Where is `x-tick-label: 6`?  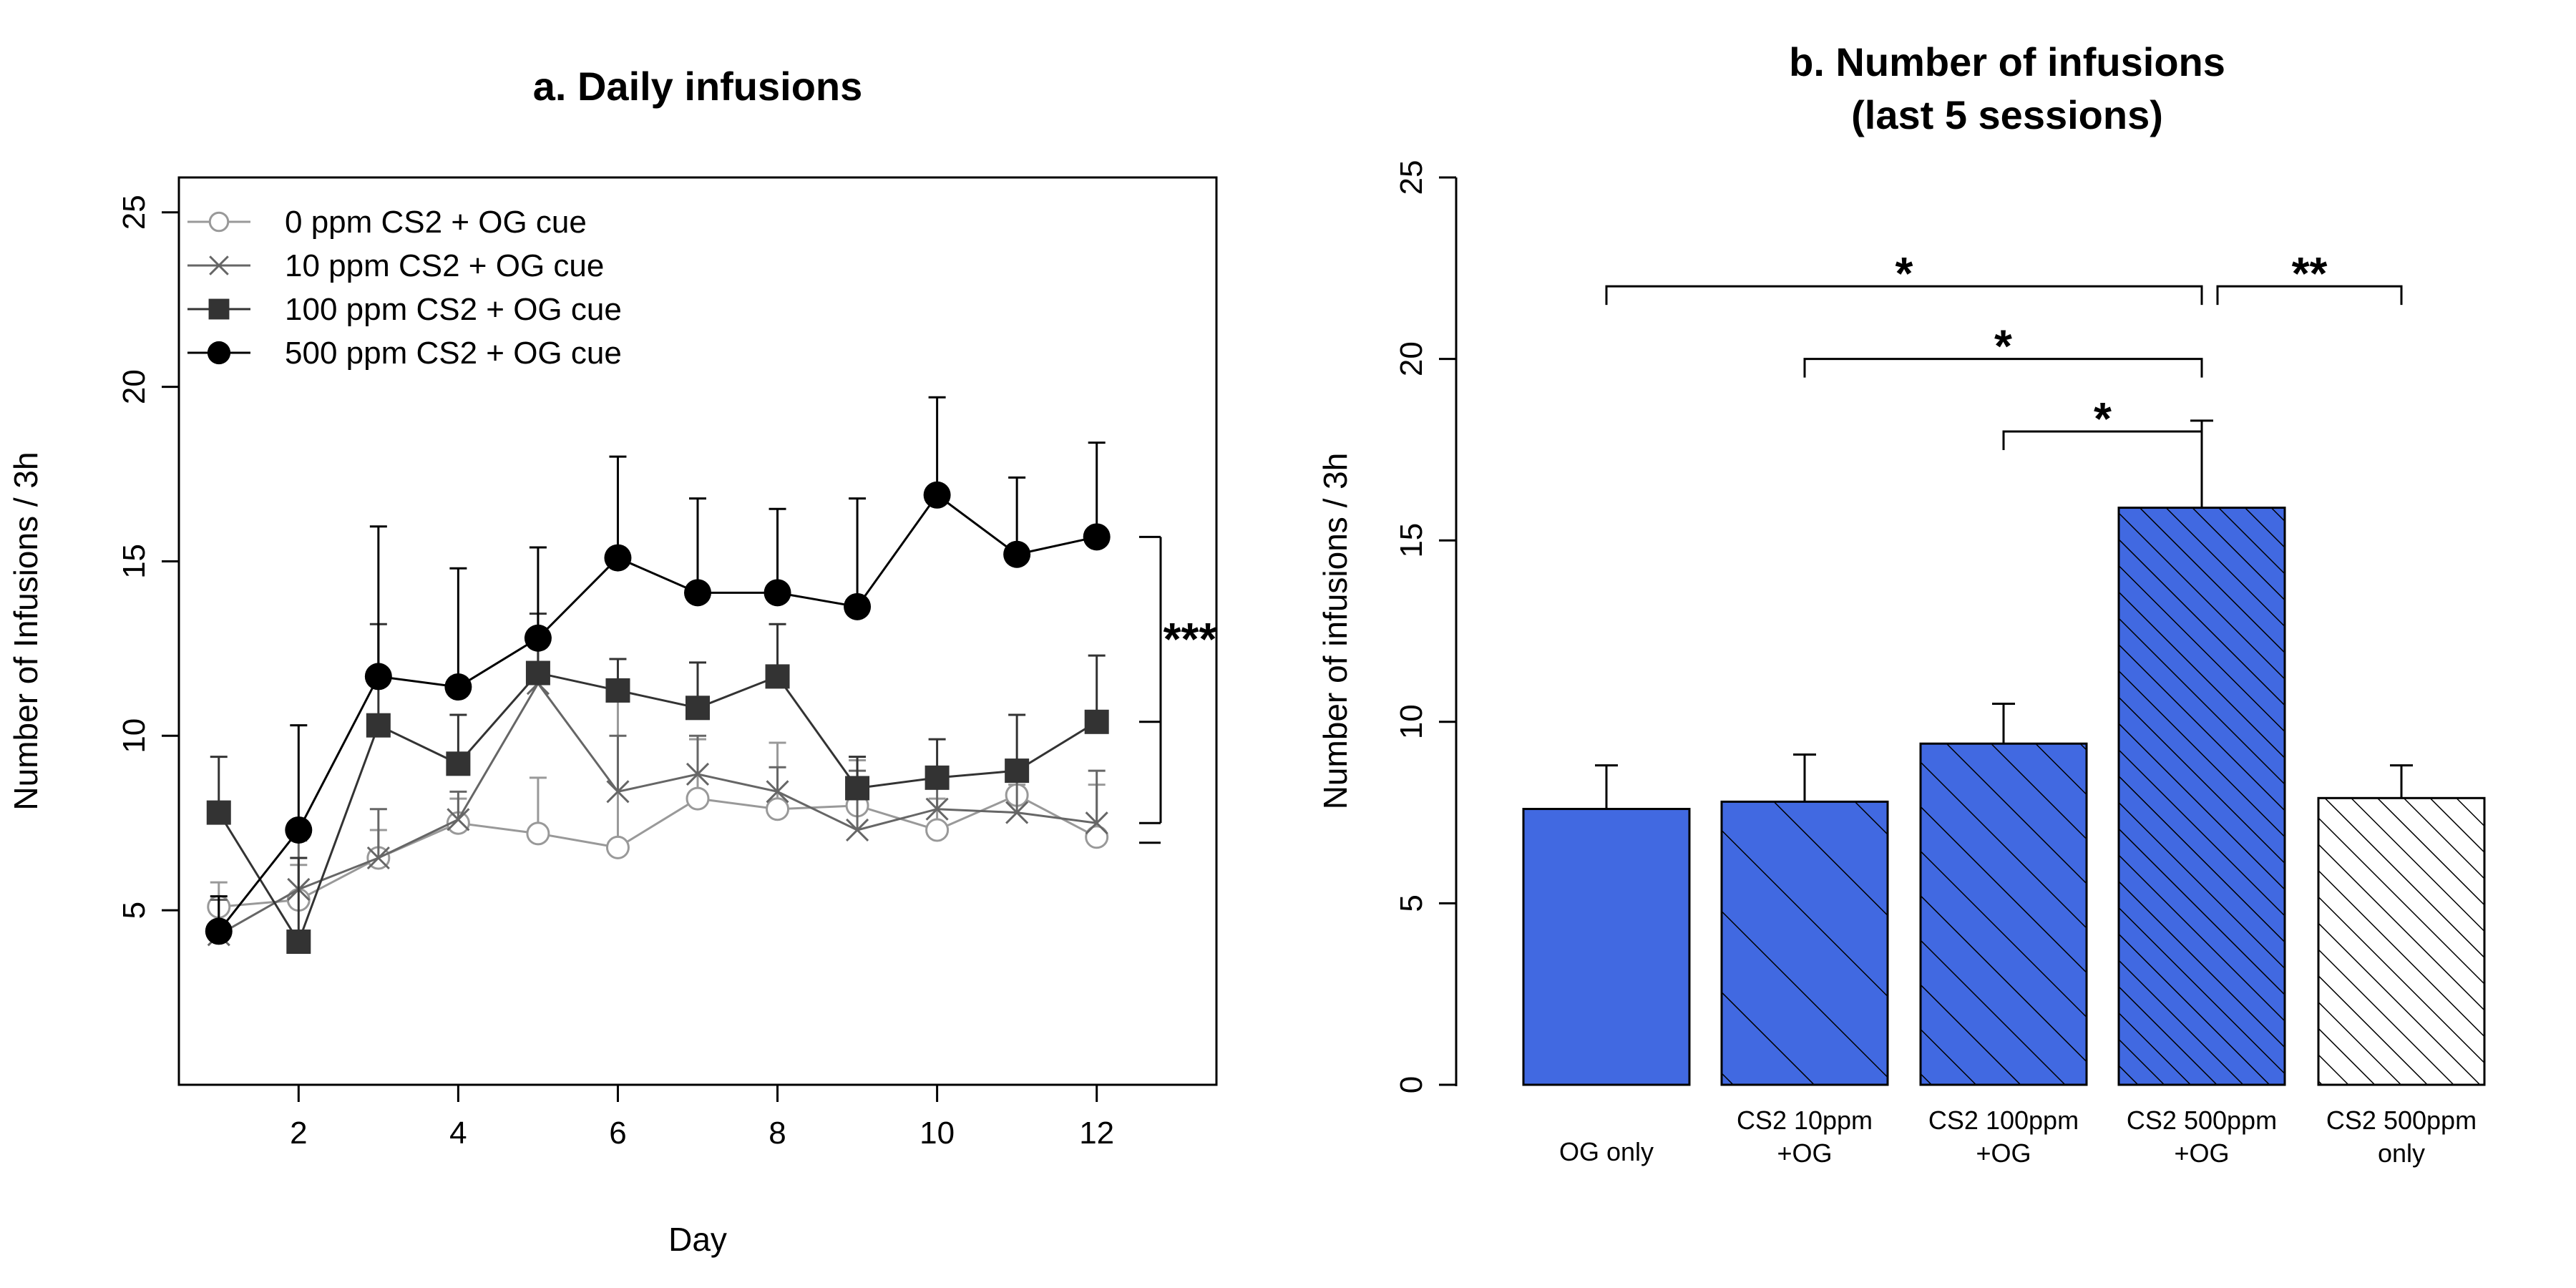 x-tick-label: 6 is located at coordinates (617, 1133).